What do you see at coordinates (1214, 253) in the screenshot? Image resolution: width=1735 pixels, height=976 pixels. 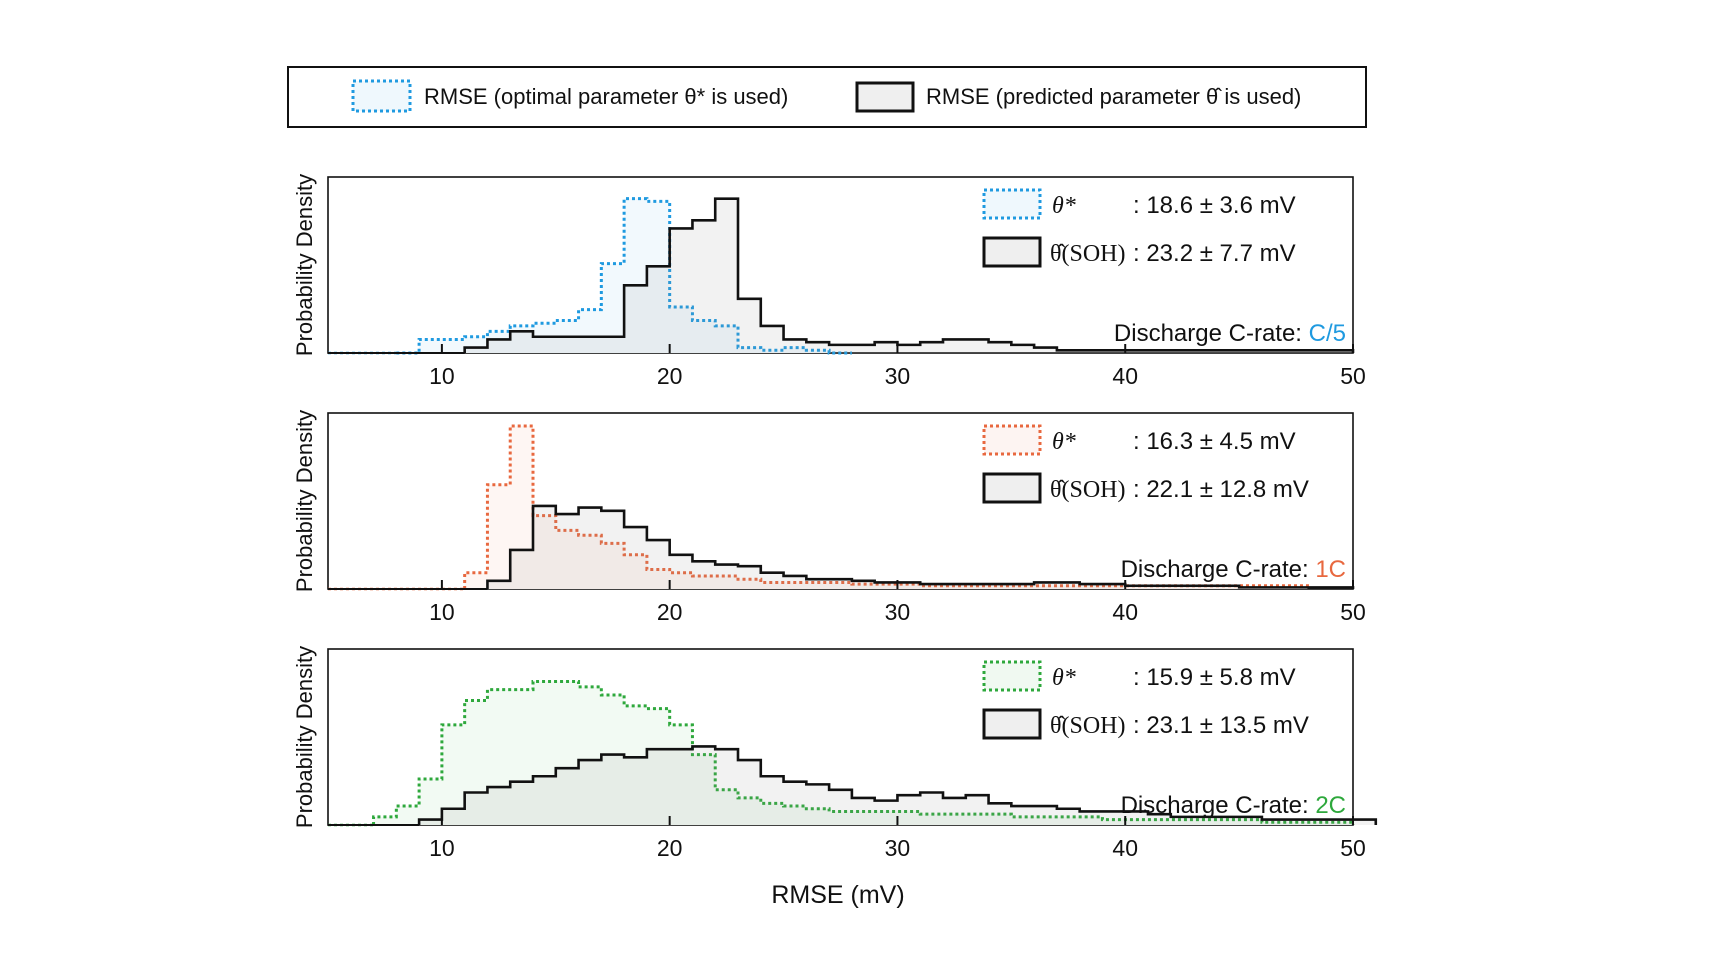 I see `panel-legend-predicted-stat: : 23.2 ± 7.7 mV` at bounding box center [1214, 253].